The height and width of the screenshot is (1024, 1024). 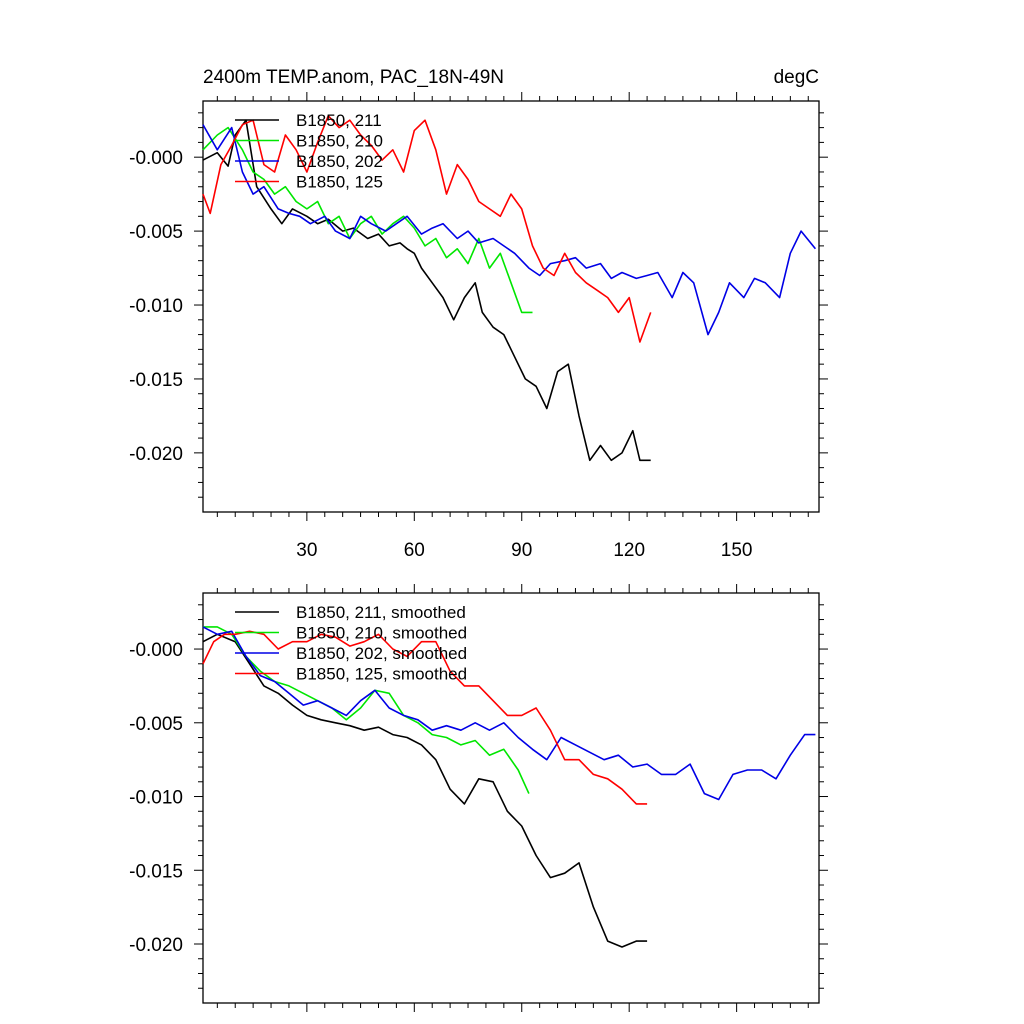 I want to click on legend-label: B1850, 202, so click(x=339, y=161).